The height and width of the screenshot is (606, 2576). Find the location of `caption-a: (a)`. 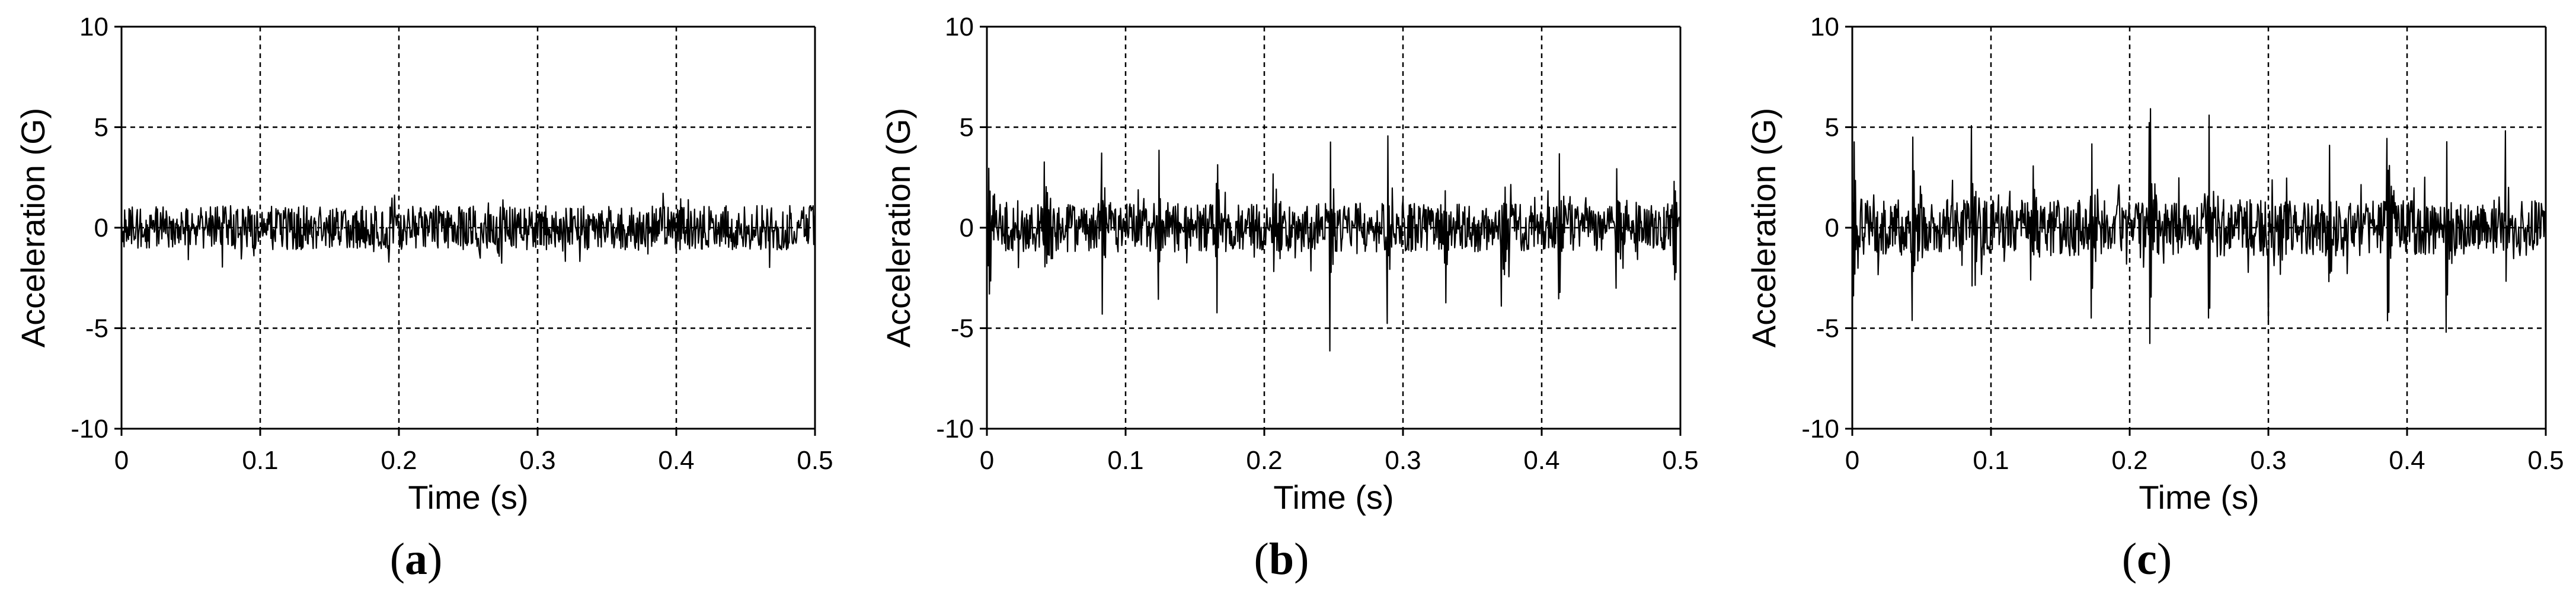

caption-a: (a) is located at coordinates (416, 559).